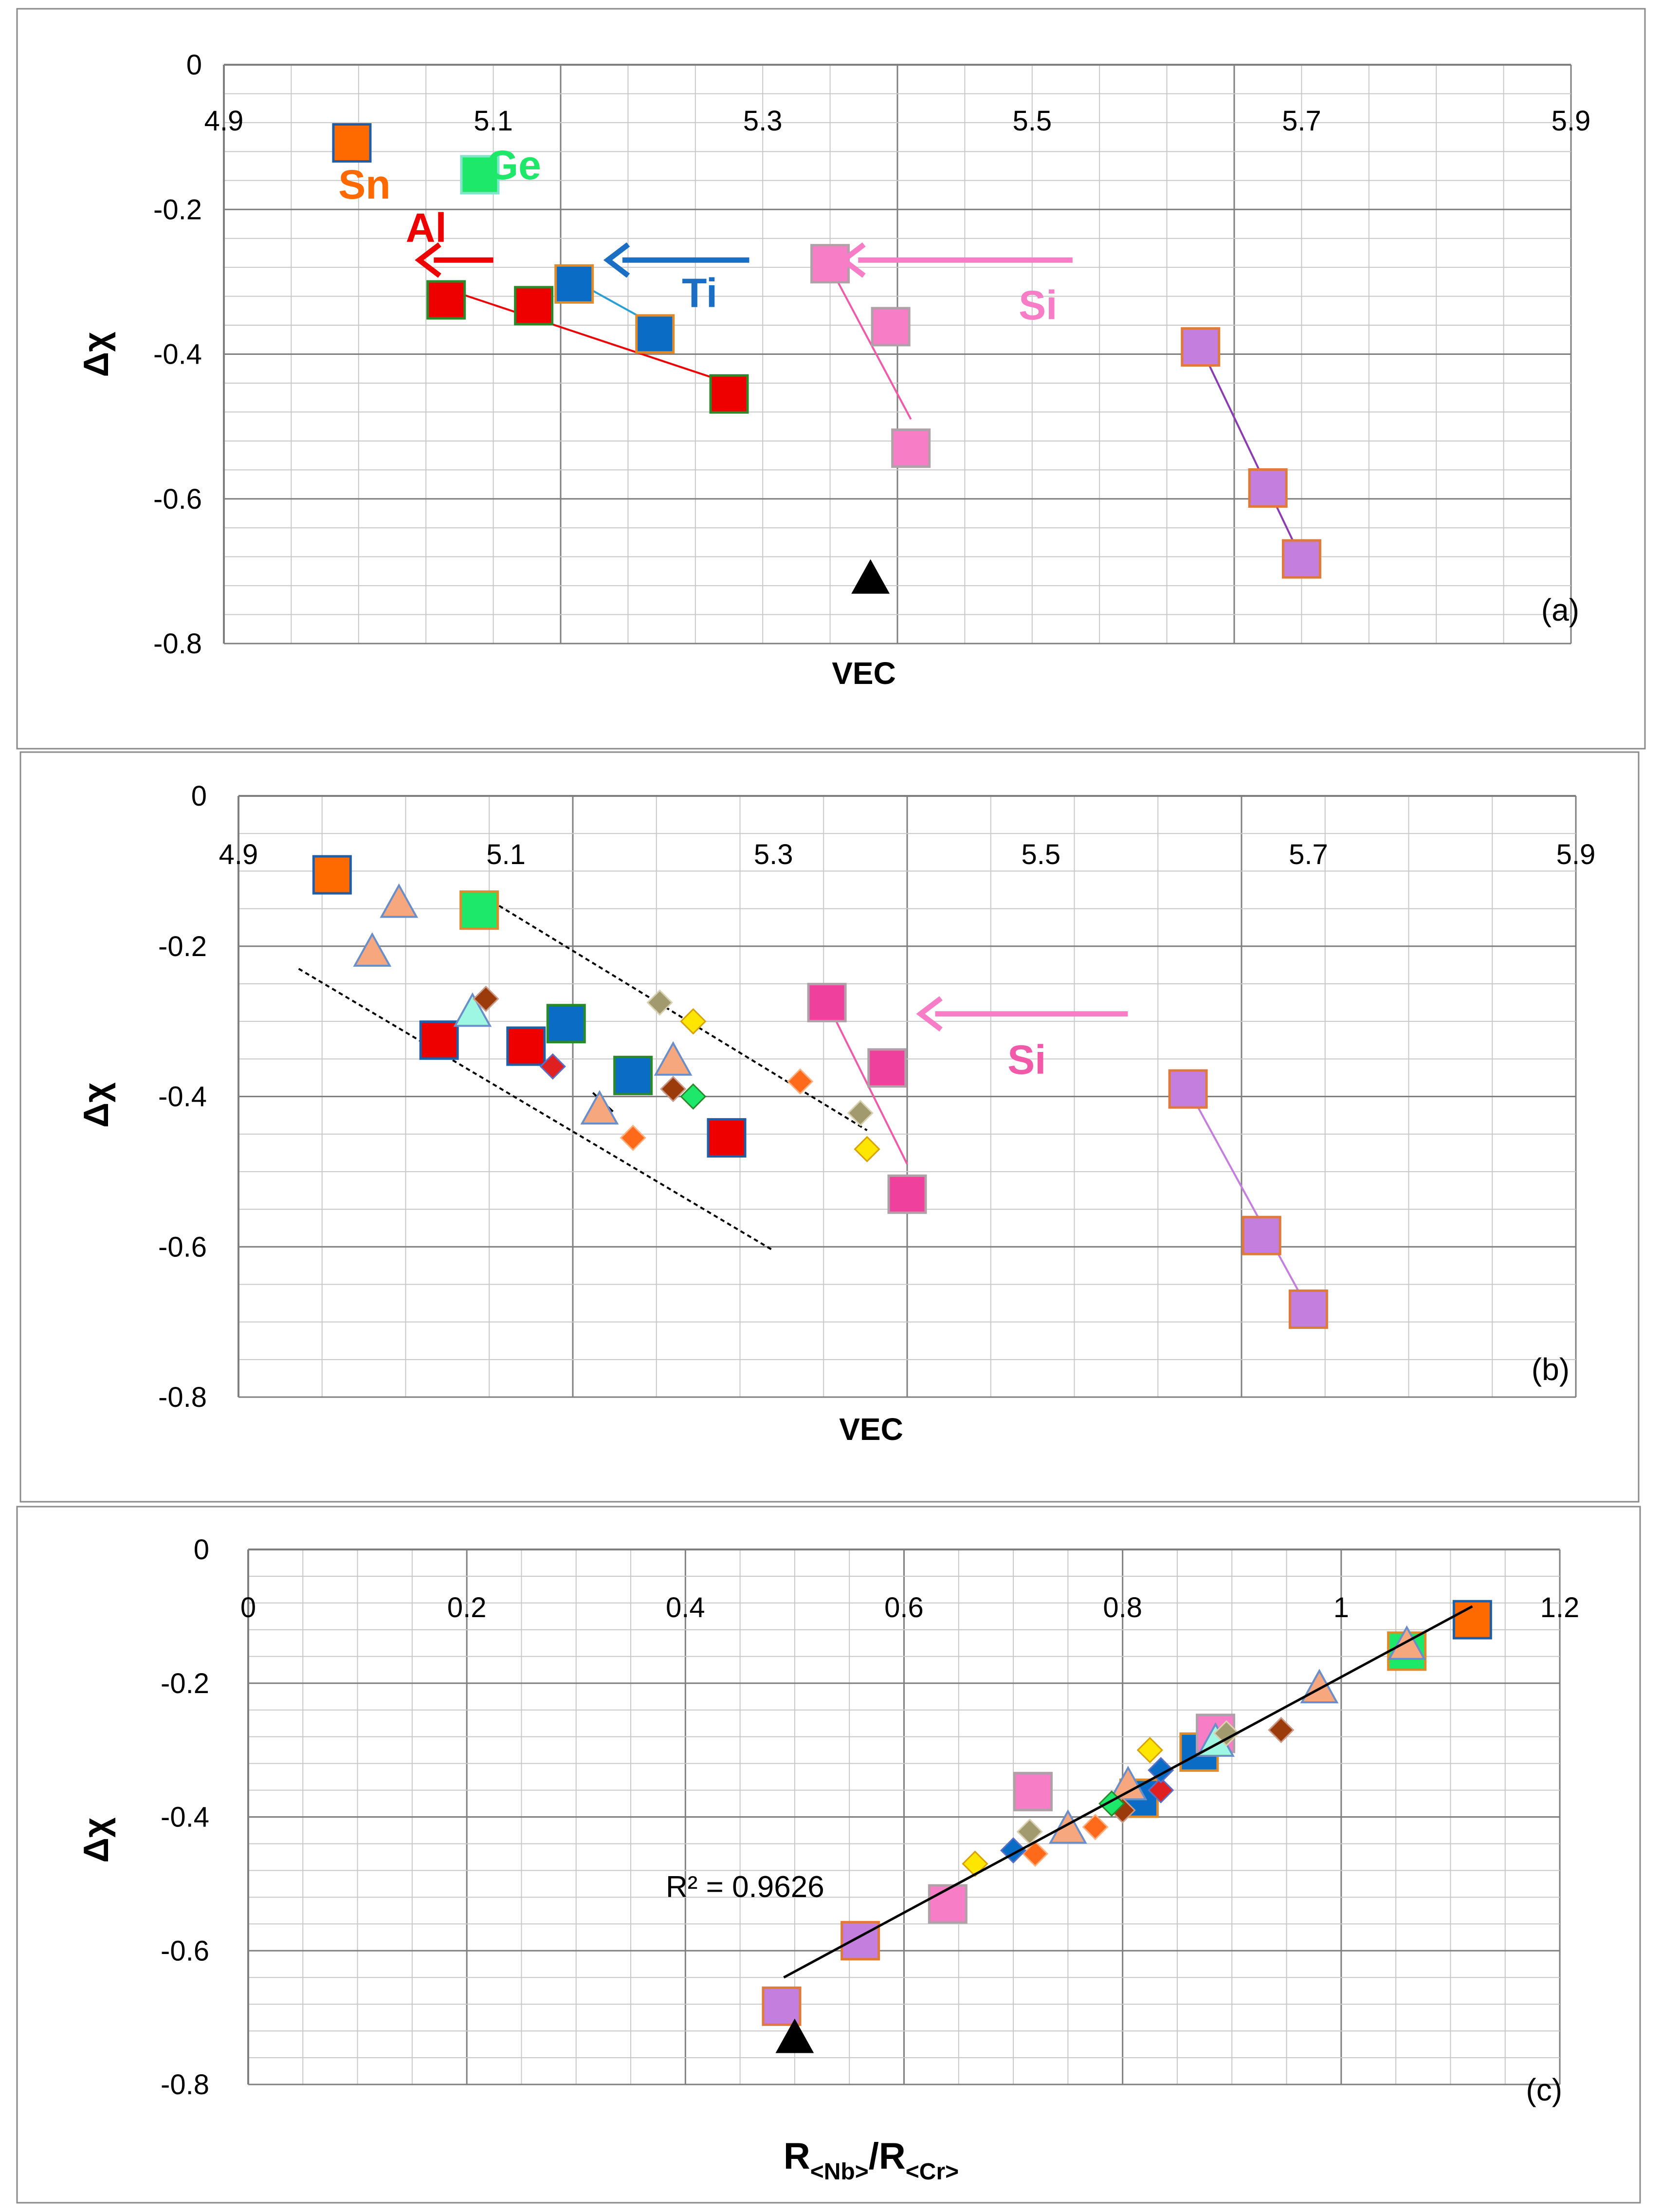  What do you see at coordinates (177, 354) in the screenshot?
I see `panel-a-y-tick-label: -0.4` at bounding box center [177, 354].